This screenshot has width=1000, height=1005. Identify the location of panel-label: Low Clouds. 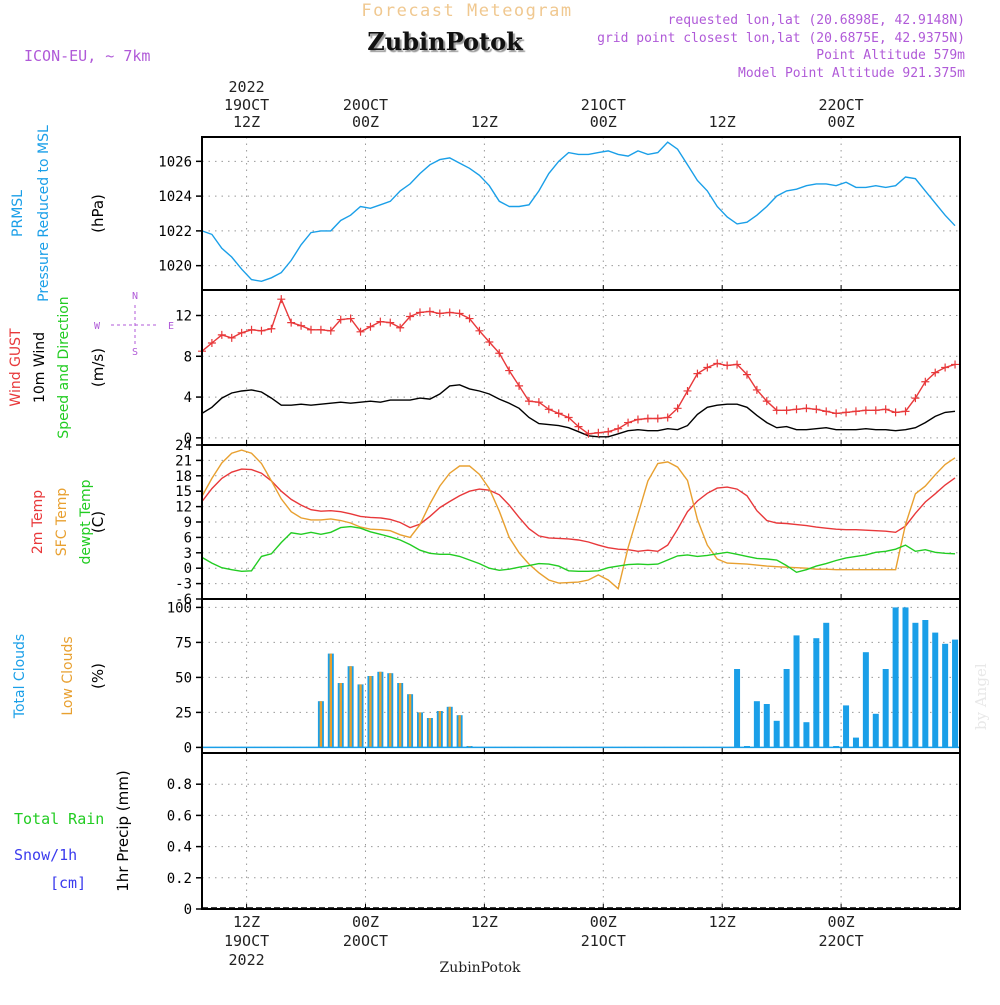
(68, 675).